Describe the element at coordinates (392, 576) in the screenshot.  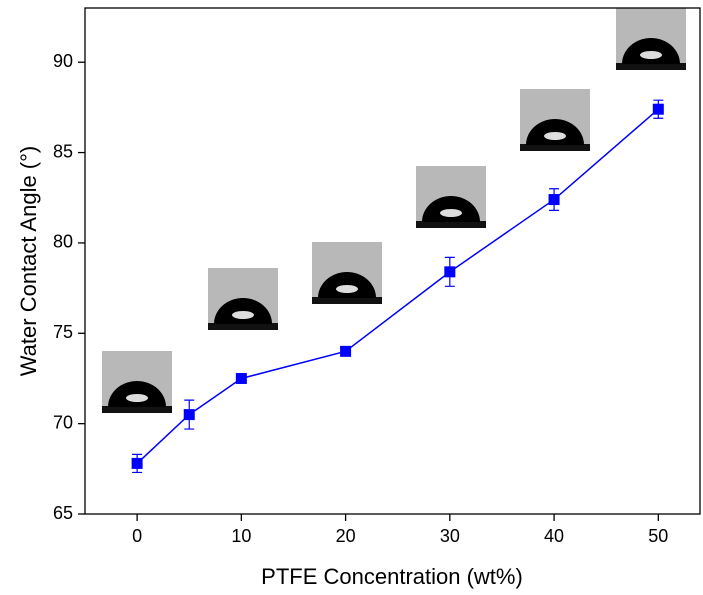
I see `x-axis-label: PTFE Concentration (wt%)` at that location.